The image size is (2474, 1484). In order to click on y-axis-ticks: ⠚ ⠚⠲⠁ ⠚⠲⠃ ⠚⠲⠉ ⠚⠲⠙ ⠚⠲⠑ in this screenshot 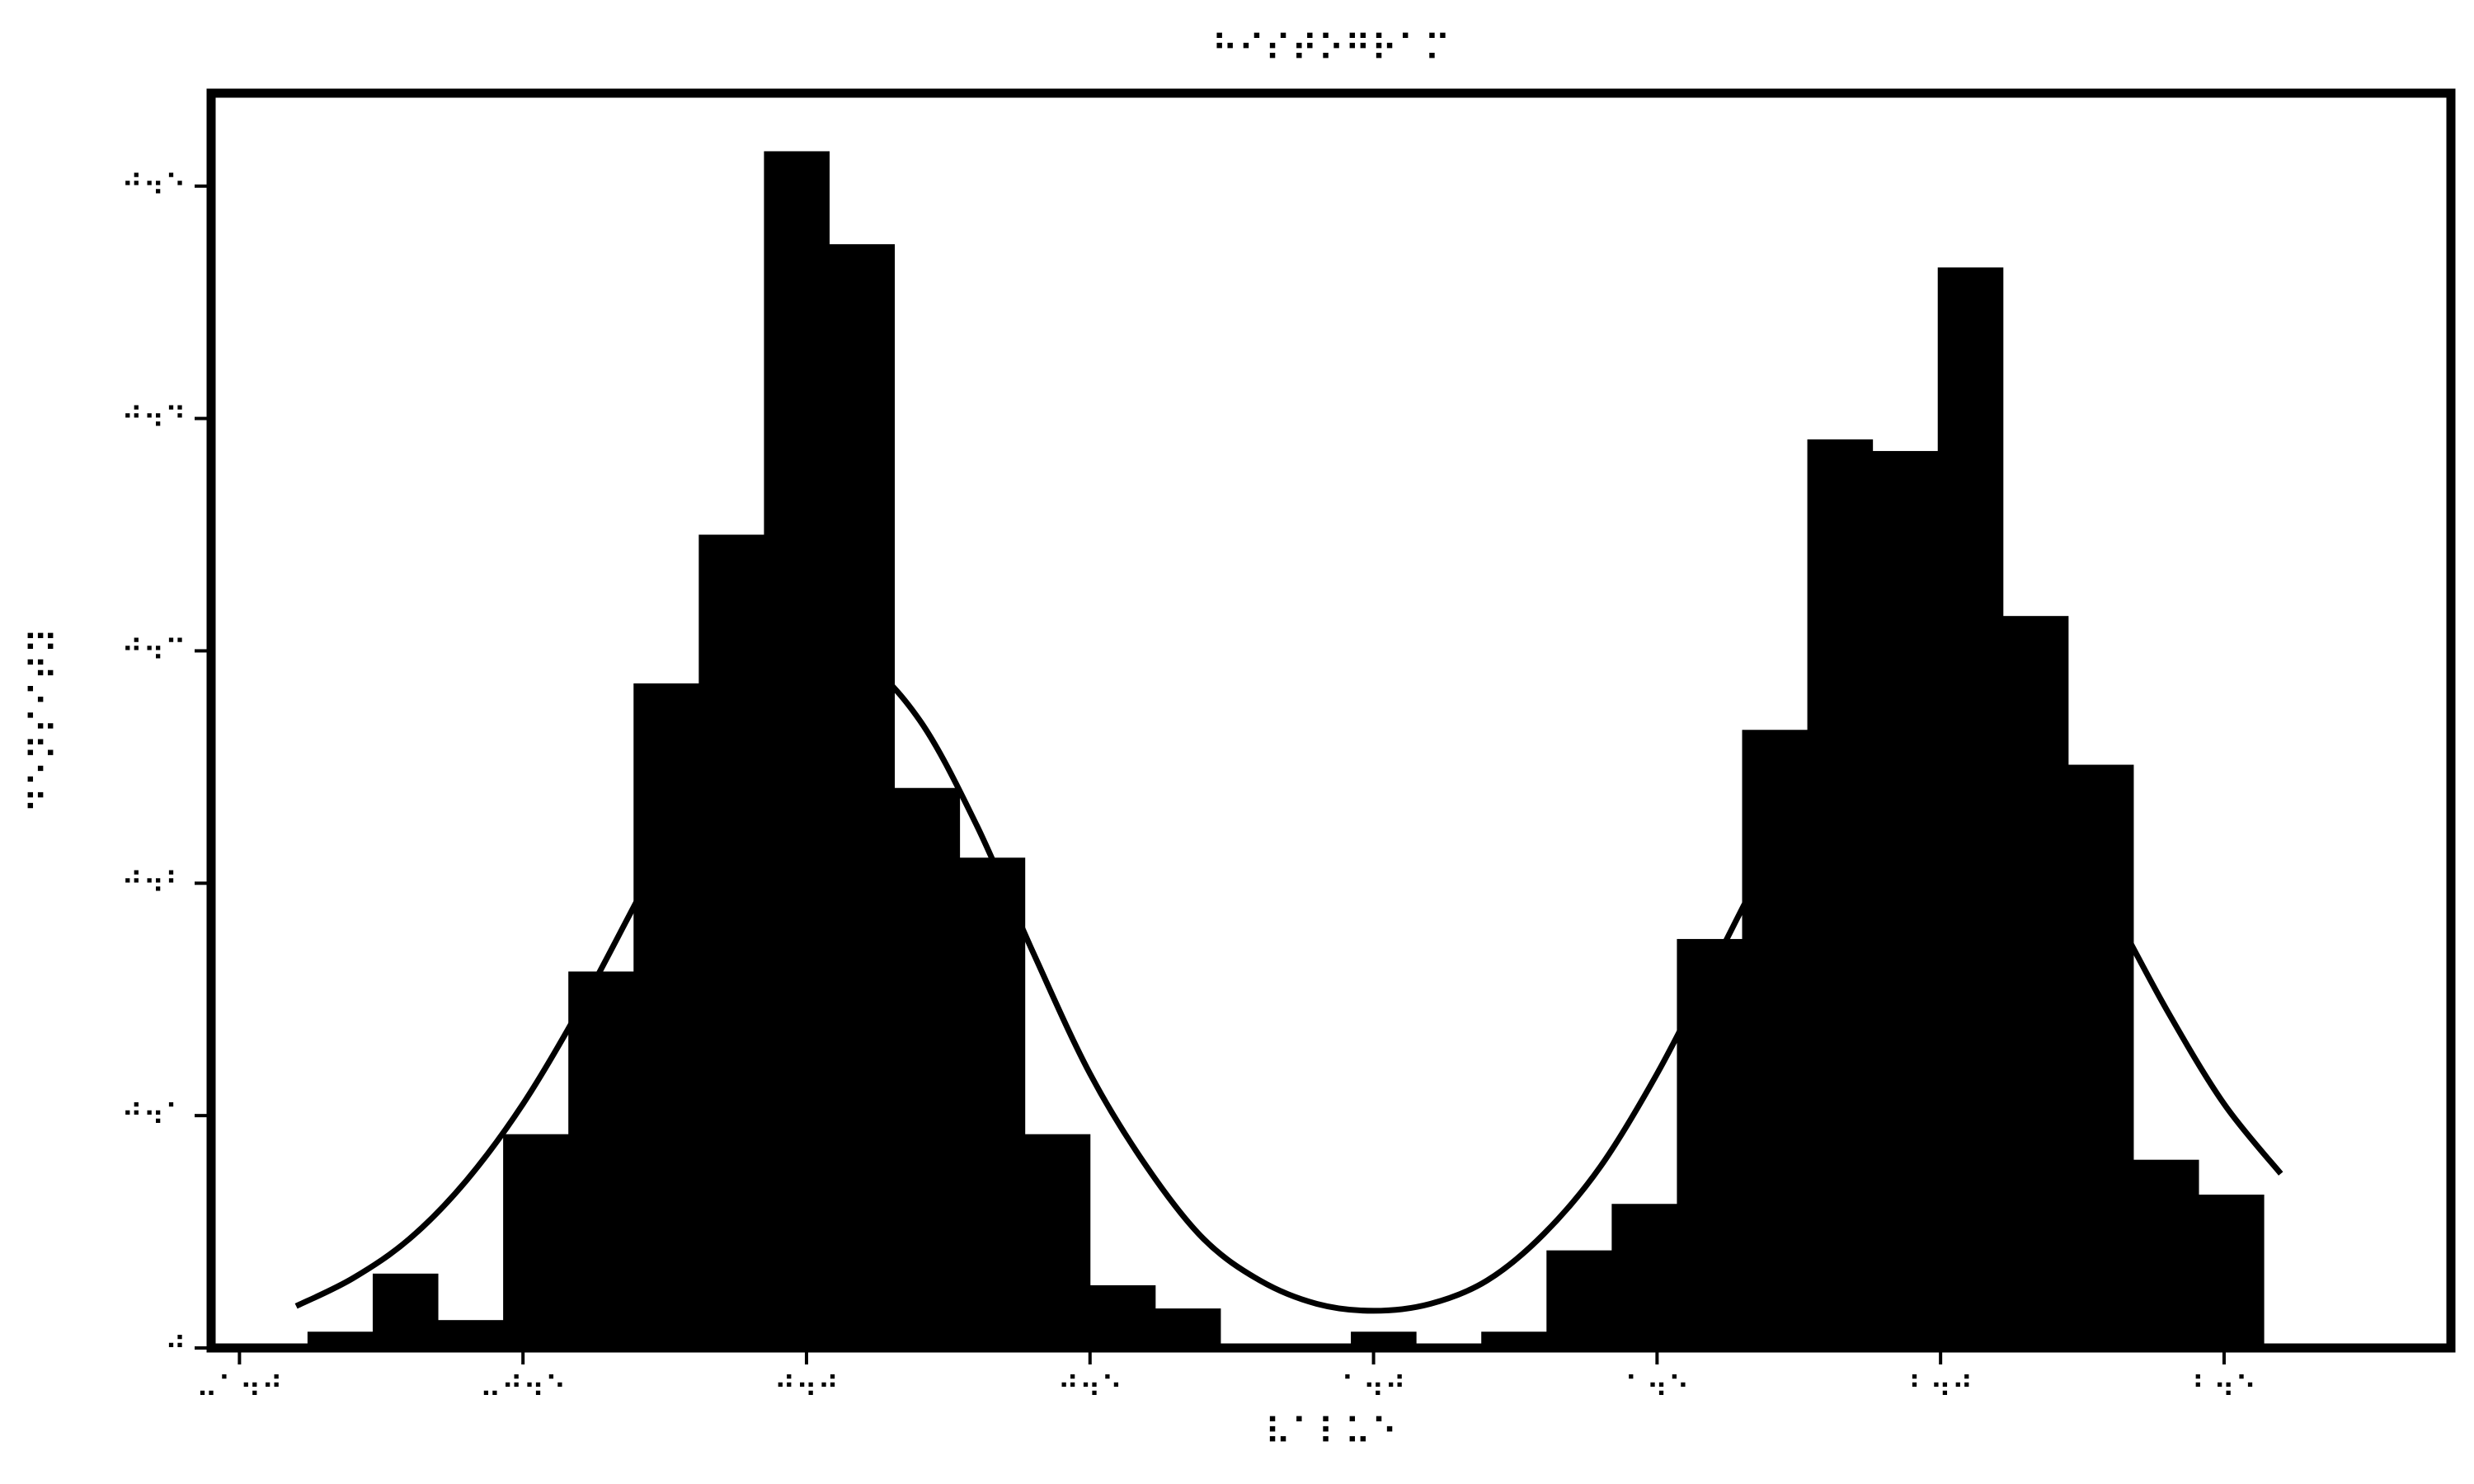, I will do `click(164, 767)`.